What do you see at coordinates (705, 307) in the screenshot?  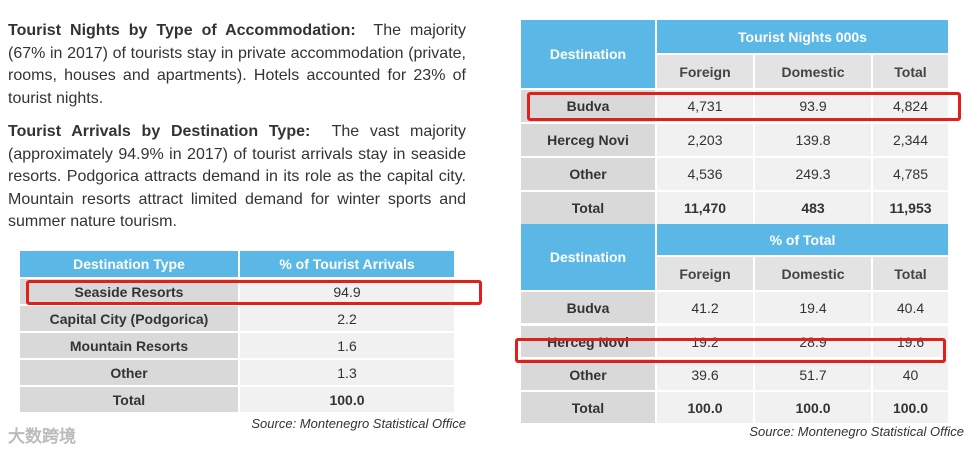 I see `table-cell: 41.2` at bounding box center [705, 307].